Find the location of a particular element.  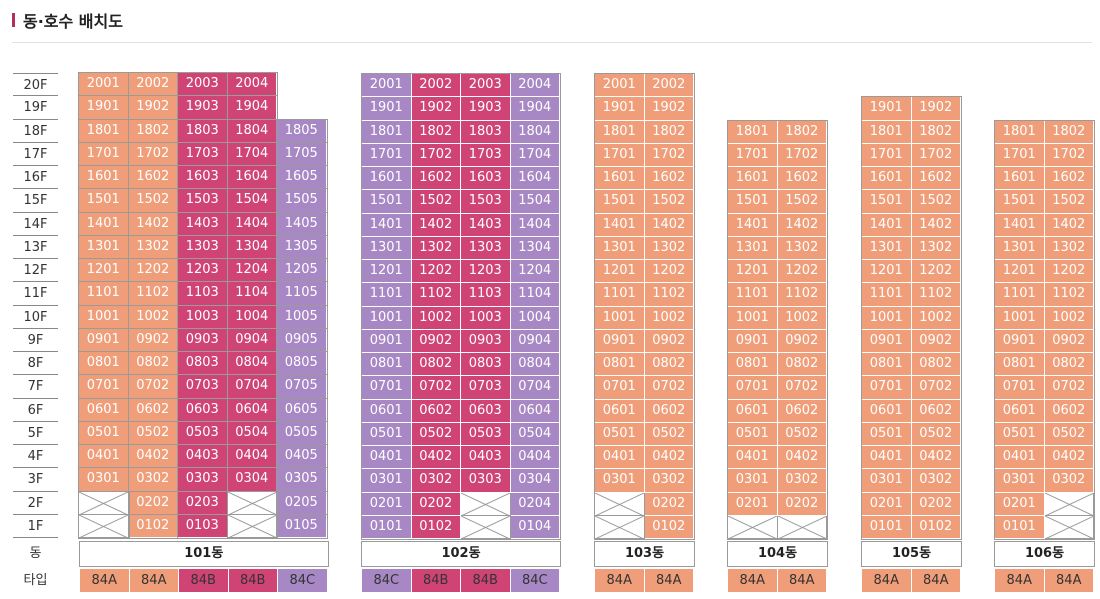

unit-cell: 0201 is located at coordinates (753, 504).